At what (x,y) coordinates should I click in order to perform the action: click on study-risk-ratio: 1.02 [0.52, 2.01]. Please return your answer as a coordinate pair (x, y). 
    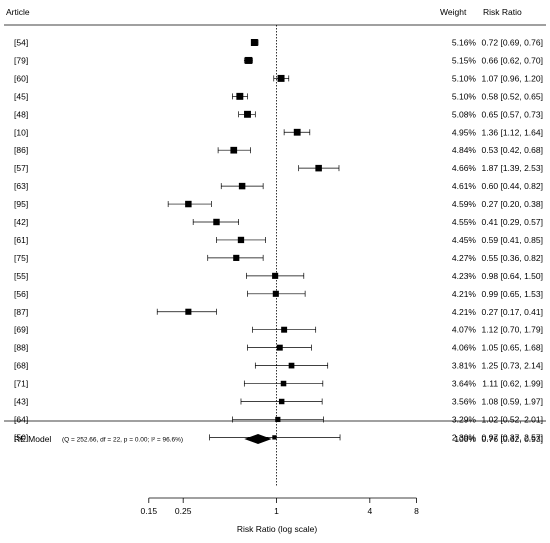
    Looking at the image, I should click on (512, 419).